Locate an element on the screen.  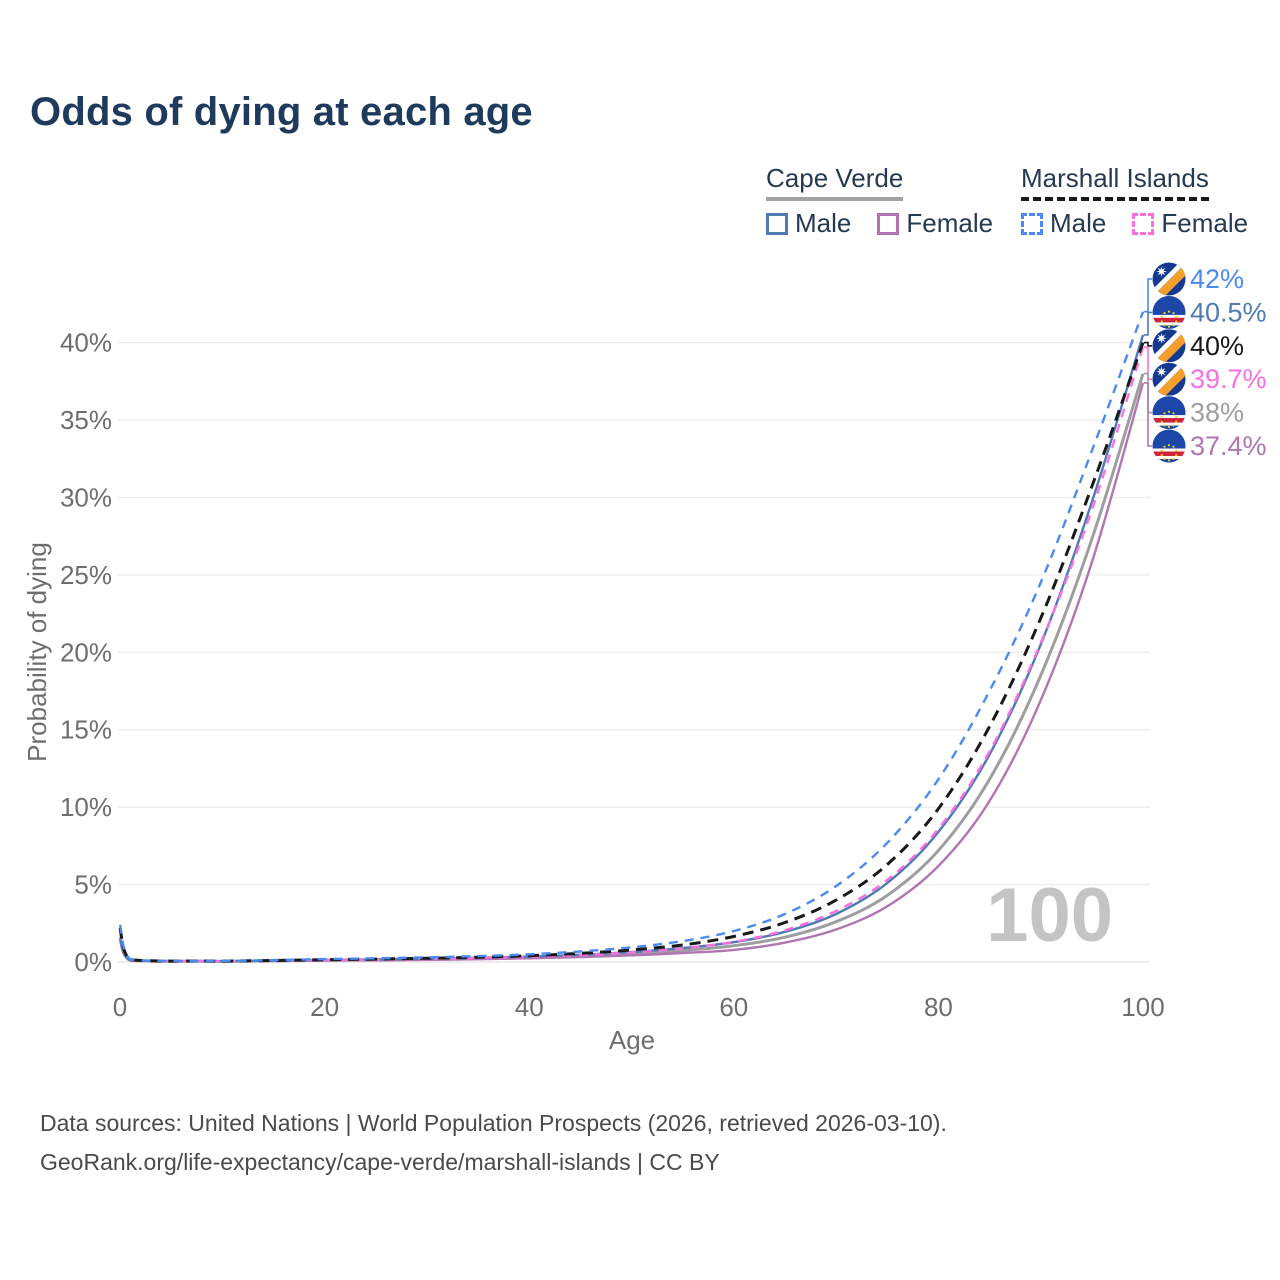
end-value-label-marshall-islands-male: 42% is located at coordinates (1217, 279).